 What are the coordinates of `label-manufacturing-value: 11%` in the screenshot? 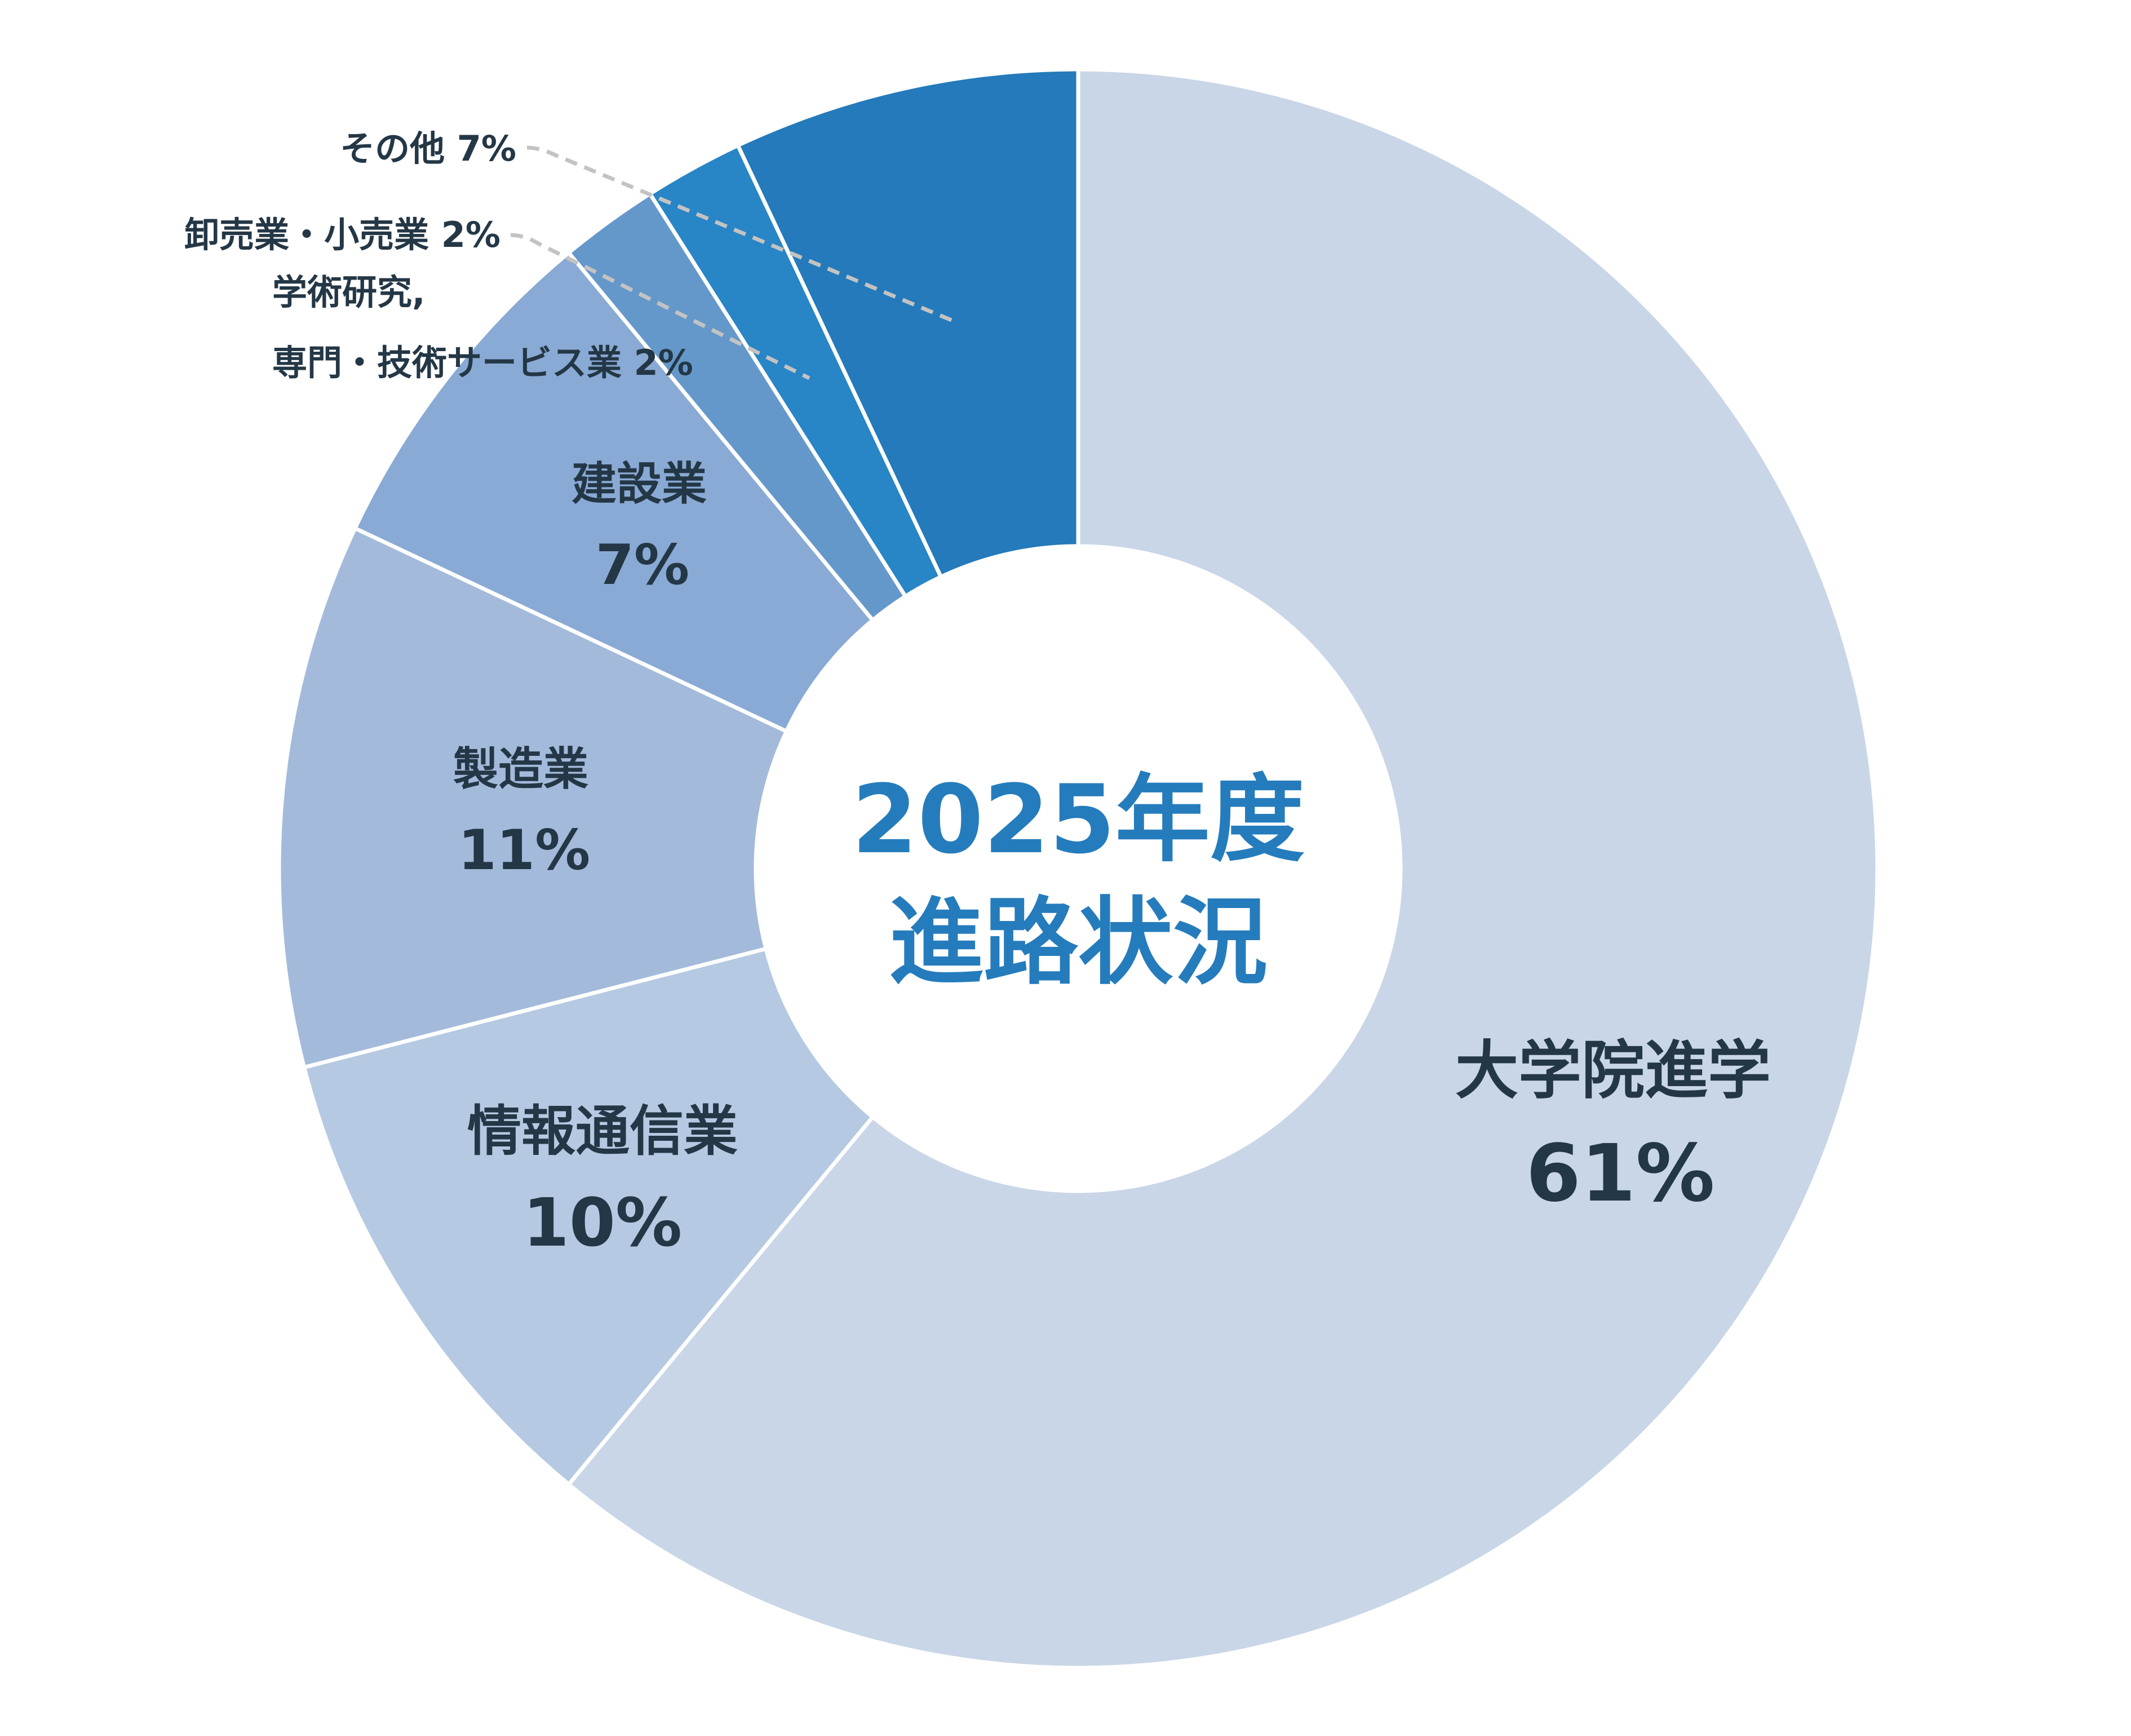 It's located at (525, 850).